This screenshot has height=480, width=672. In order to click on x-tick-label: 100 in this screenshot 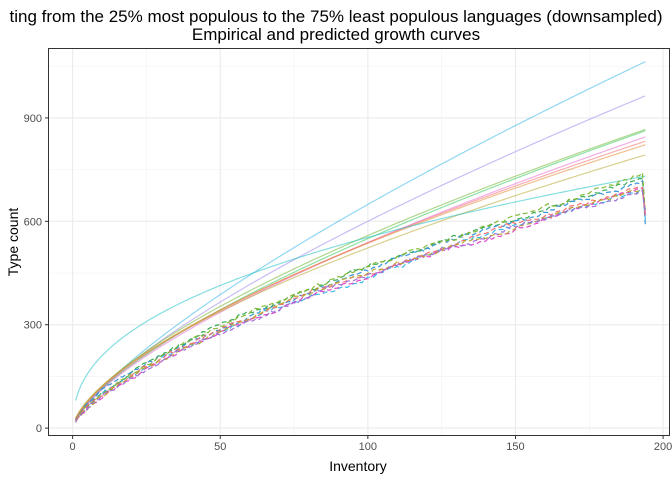, I will do `click(368, 447)`.